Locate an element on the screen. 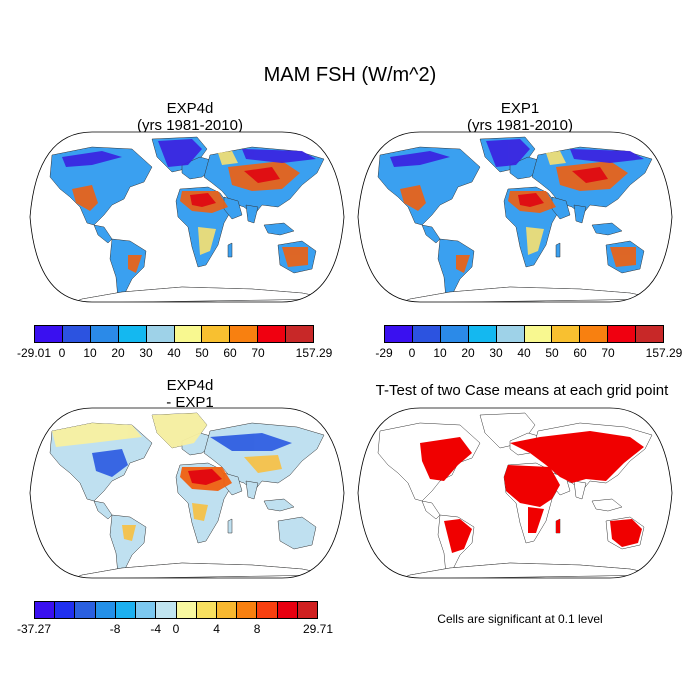  map-ttest is located at coordinates (515, 493).